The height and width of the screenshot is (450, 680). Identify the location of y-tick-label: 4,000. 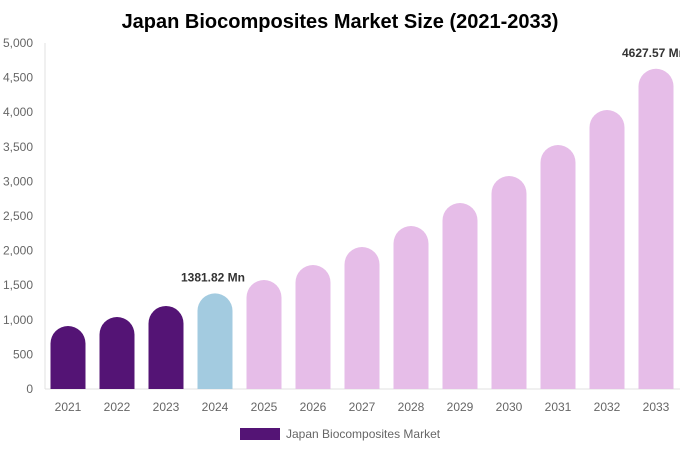
(18, 112).